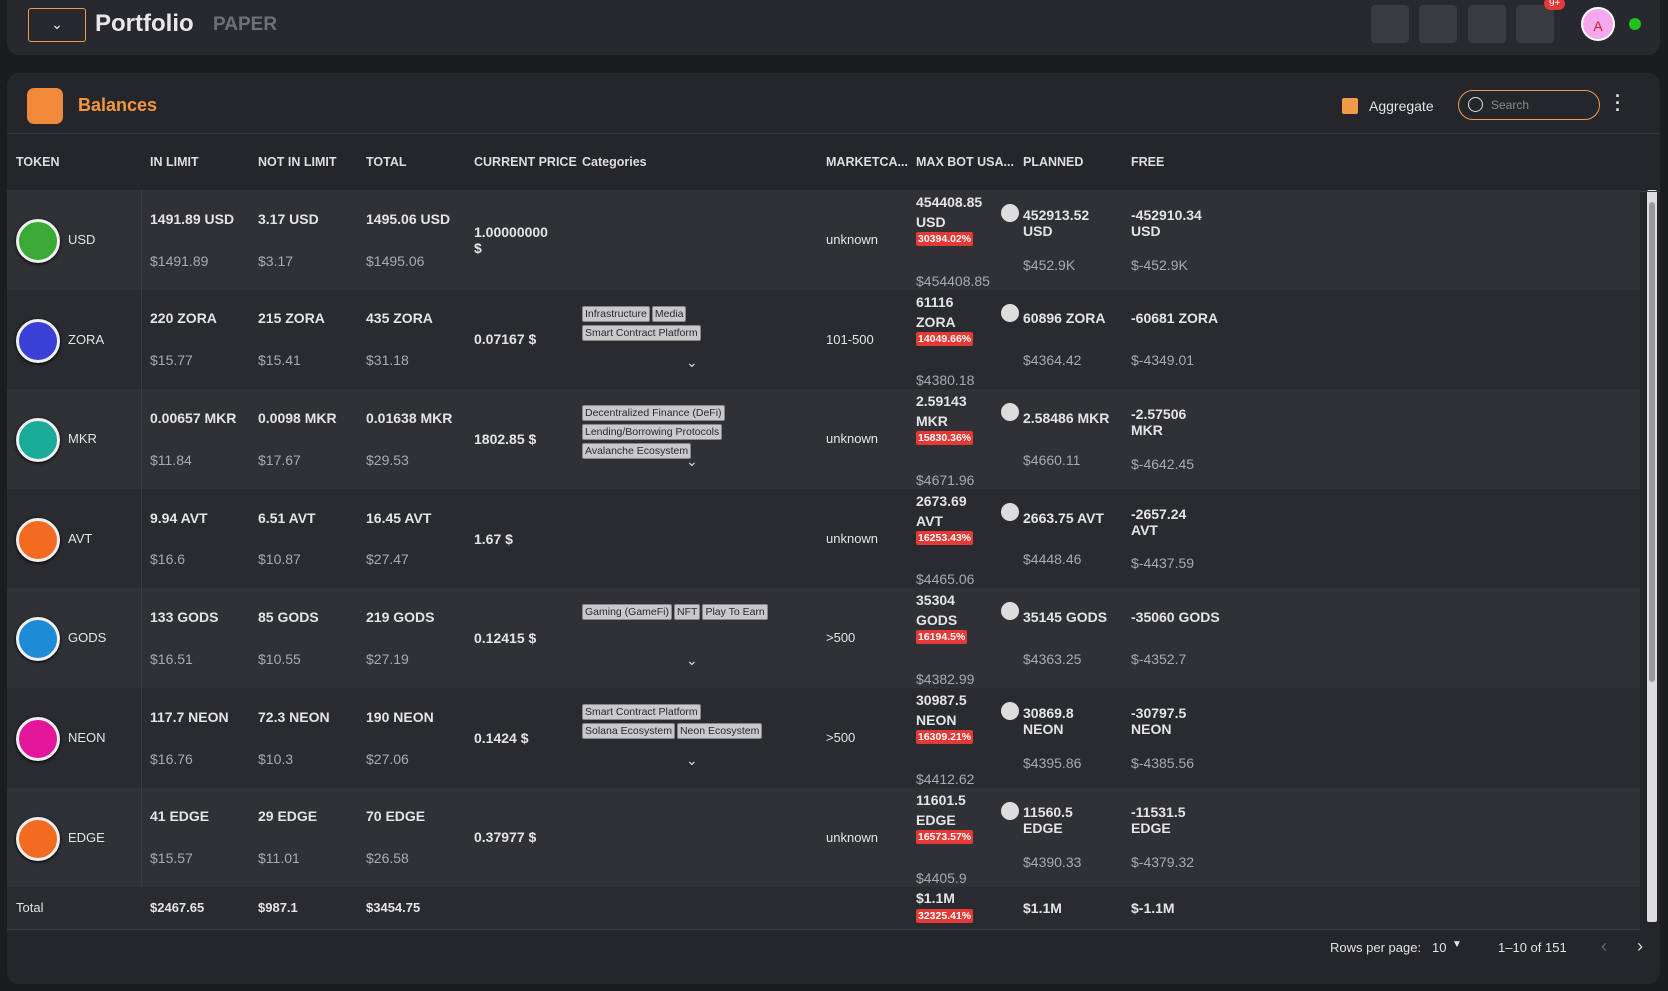  I want to click on total-value: $3454.75, so click(393, 908).